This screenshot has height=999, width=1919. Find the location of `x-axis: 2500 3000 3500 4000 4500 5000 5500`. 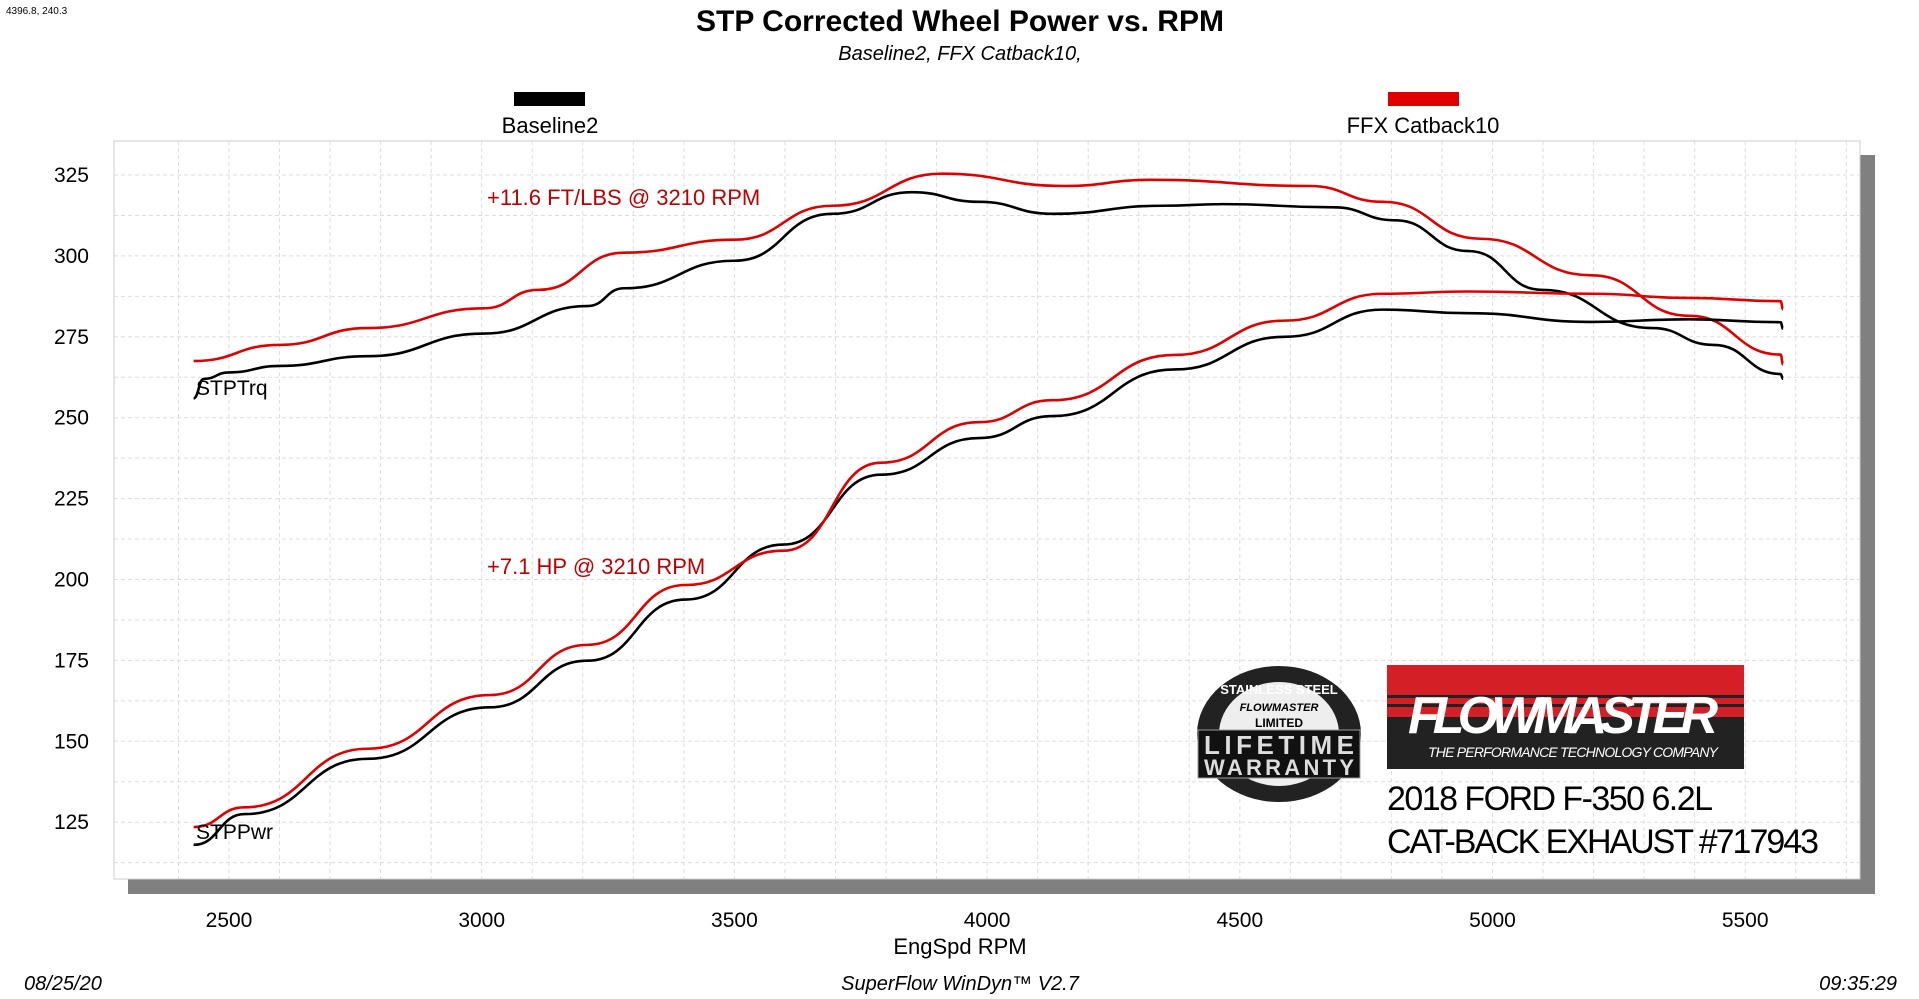

x-axis: 2500 3000 3500 4000 4500 5000 5500 is located at coordinates (987, 920).